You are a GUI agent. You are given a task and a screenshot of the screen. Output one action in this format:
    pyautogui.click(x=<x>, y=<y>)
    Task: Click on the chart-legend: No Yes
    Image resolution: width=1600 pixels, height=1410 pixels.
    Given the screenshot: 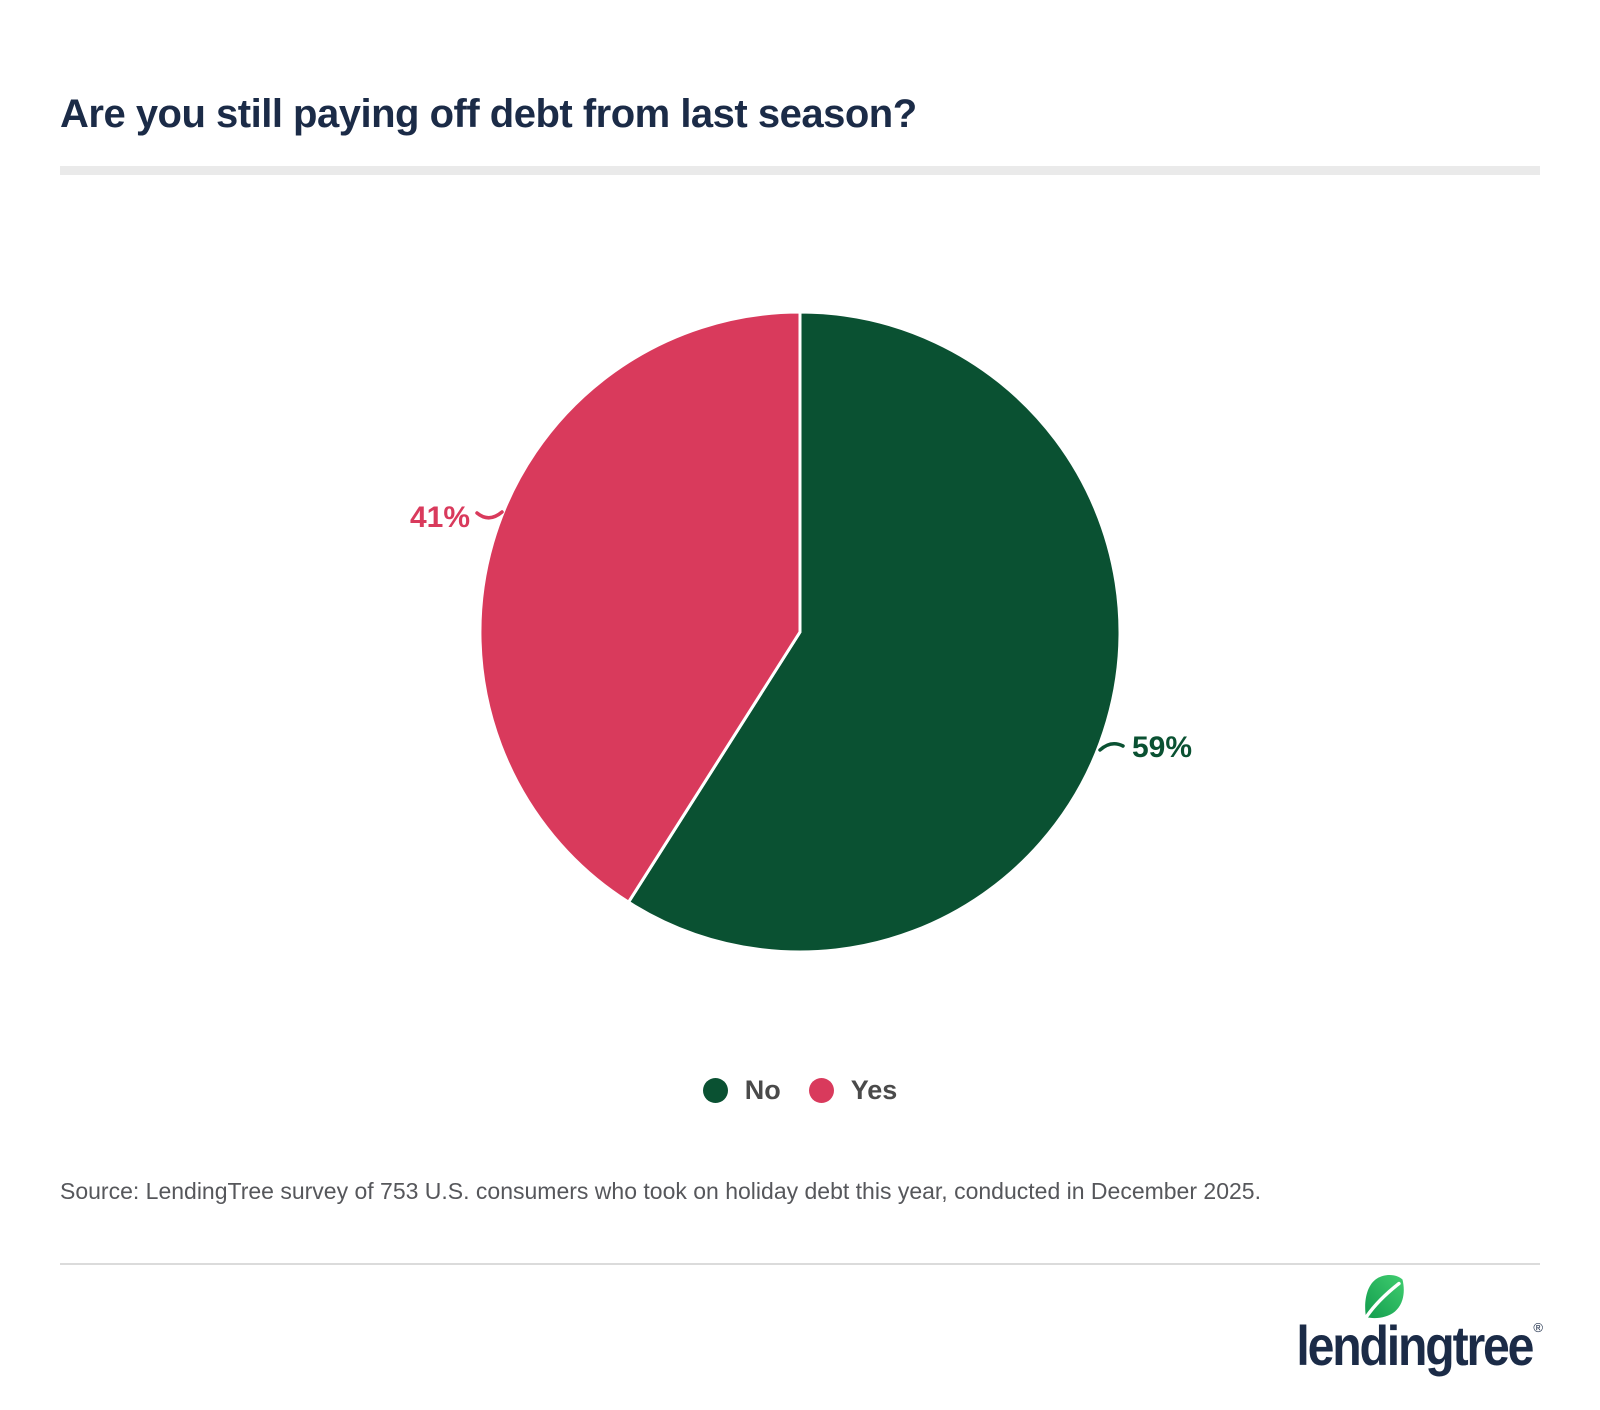 What is the action you would take?
    pyautogui.click(x=800, y=1090)
    